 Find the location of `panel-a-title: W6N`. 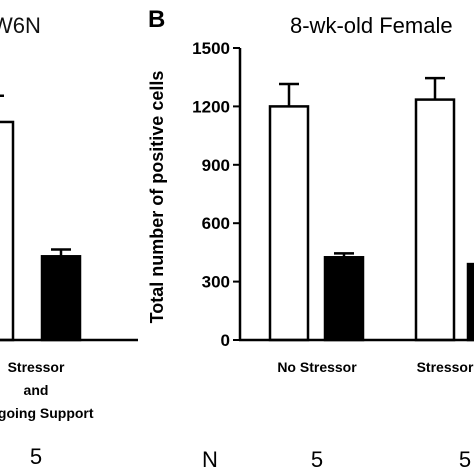

panel-a-title: W6N is located at coordinates (20, 25).